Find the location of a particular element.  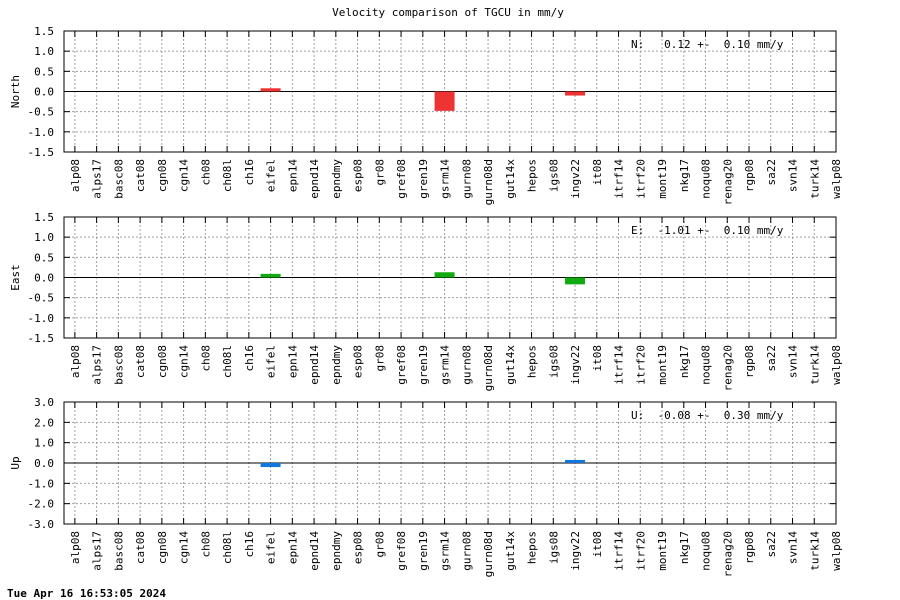

y-axis-label: Up is located at coordinates (15, 462).